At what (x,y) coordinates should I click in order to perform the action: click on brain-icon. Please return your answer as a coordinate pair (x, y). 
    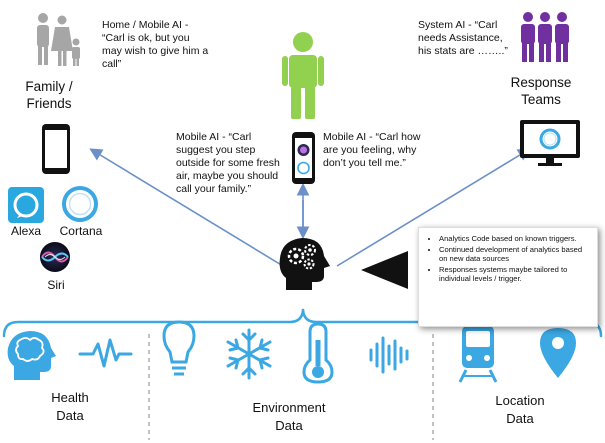
    Looking at the image, I should click on (32, 355).